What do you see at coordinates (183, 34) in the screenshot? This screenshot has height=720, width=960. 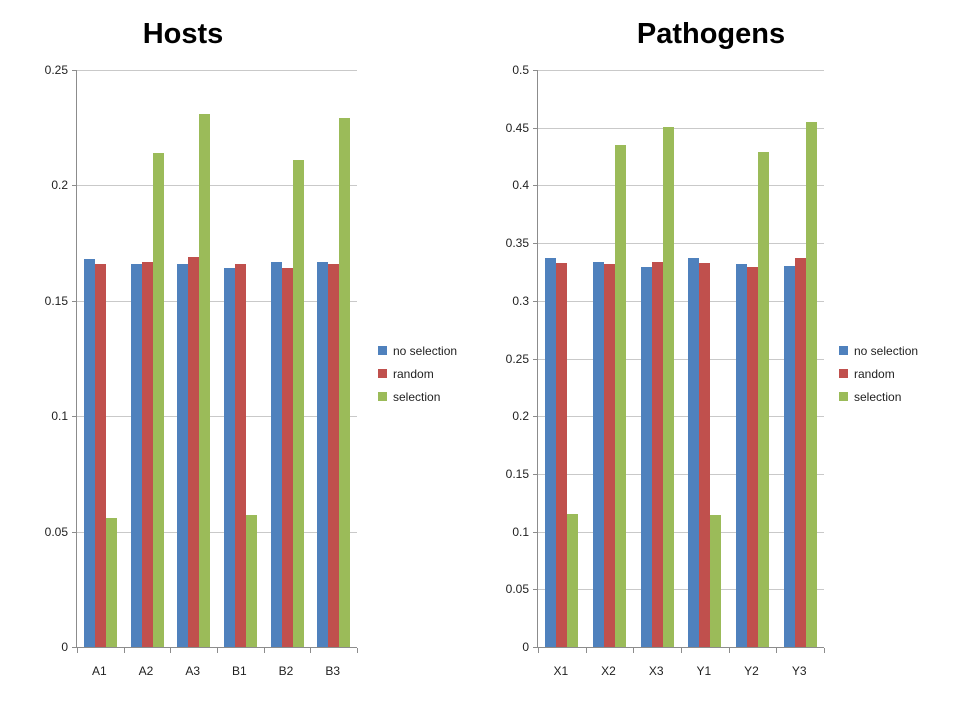 I see `hosts-chart-title: Hosts` at bounding box center [183, 34].